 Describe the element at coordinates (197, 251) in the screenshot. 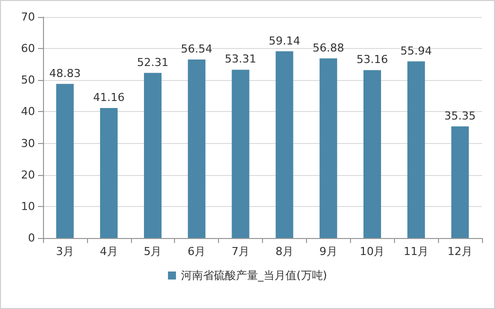

I see `x-tick-label: 6月` at that location.